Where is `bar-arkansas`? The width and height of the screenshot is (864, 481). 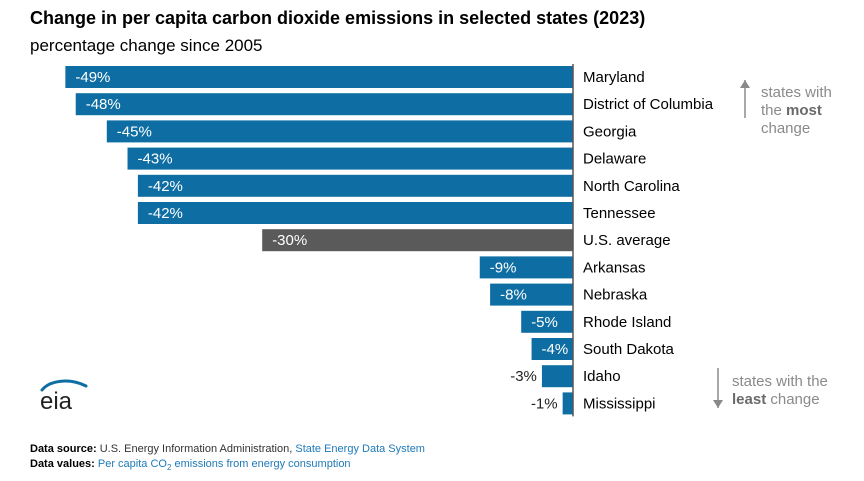
bar-arkansas is located at coordinates (526, 267).